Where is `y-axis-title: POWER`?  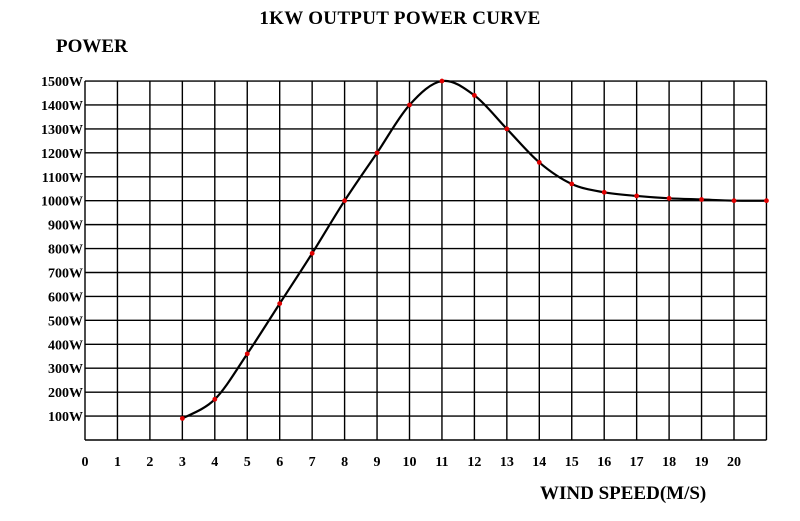
y-axis-title: POWER is located at coordinates (92, 46).